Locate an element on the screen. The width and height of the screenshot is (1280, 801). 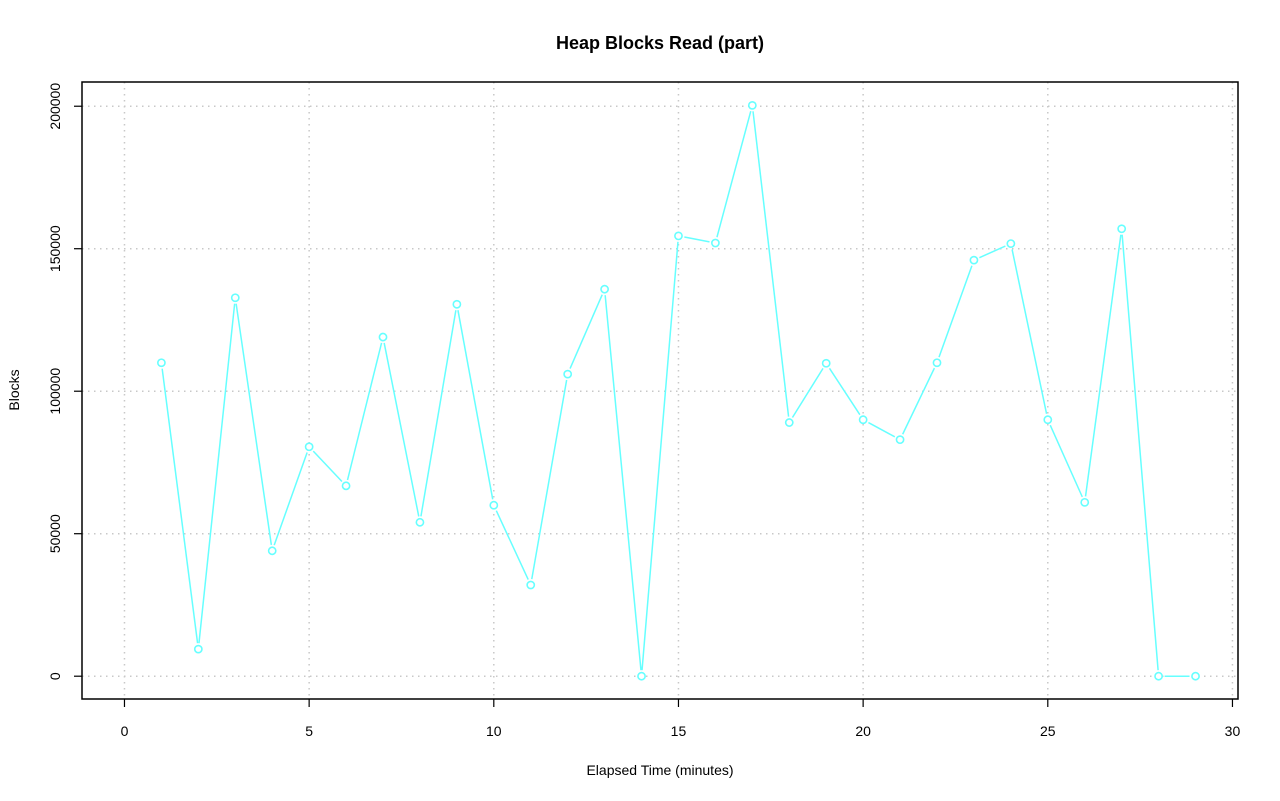
x-tick-label: 5 is located at coordinates (309, 731).